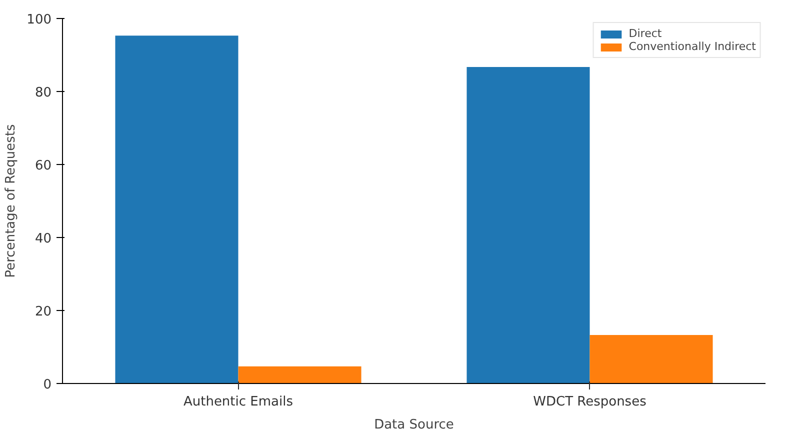 The height and width of the screenshot is (441, 789). Describe the element at coordinates (47, 385) in the screenshot. I see `y-tick-label: 0` at that location.